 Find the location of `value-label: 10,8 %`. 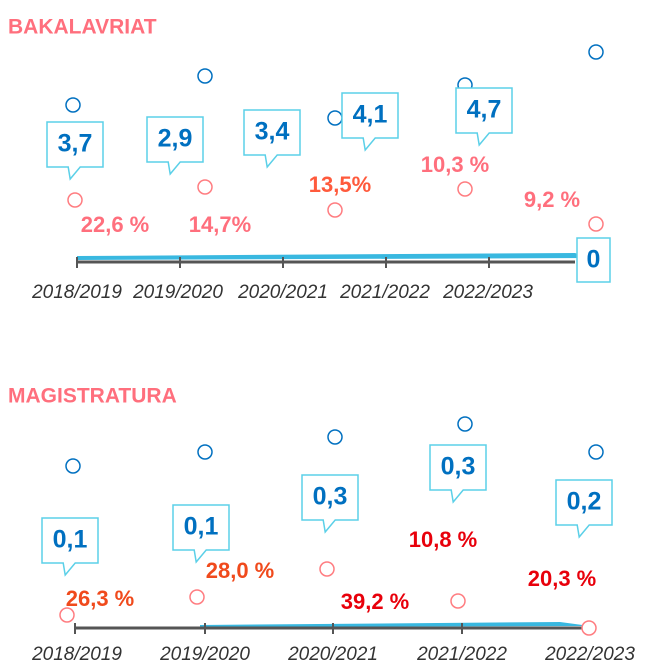

value-label: 10,8 % is located at coordinates (443, 539).